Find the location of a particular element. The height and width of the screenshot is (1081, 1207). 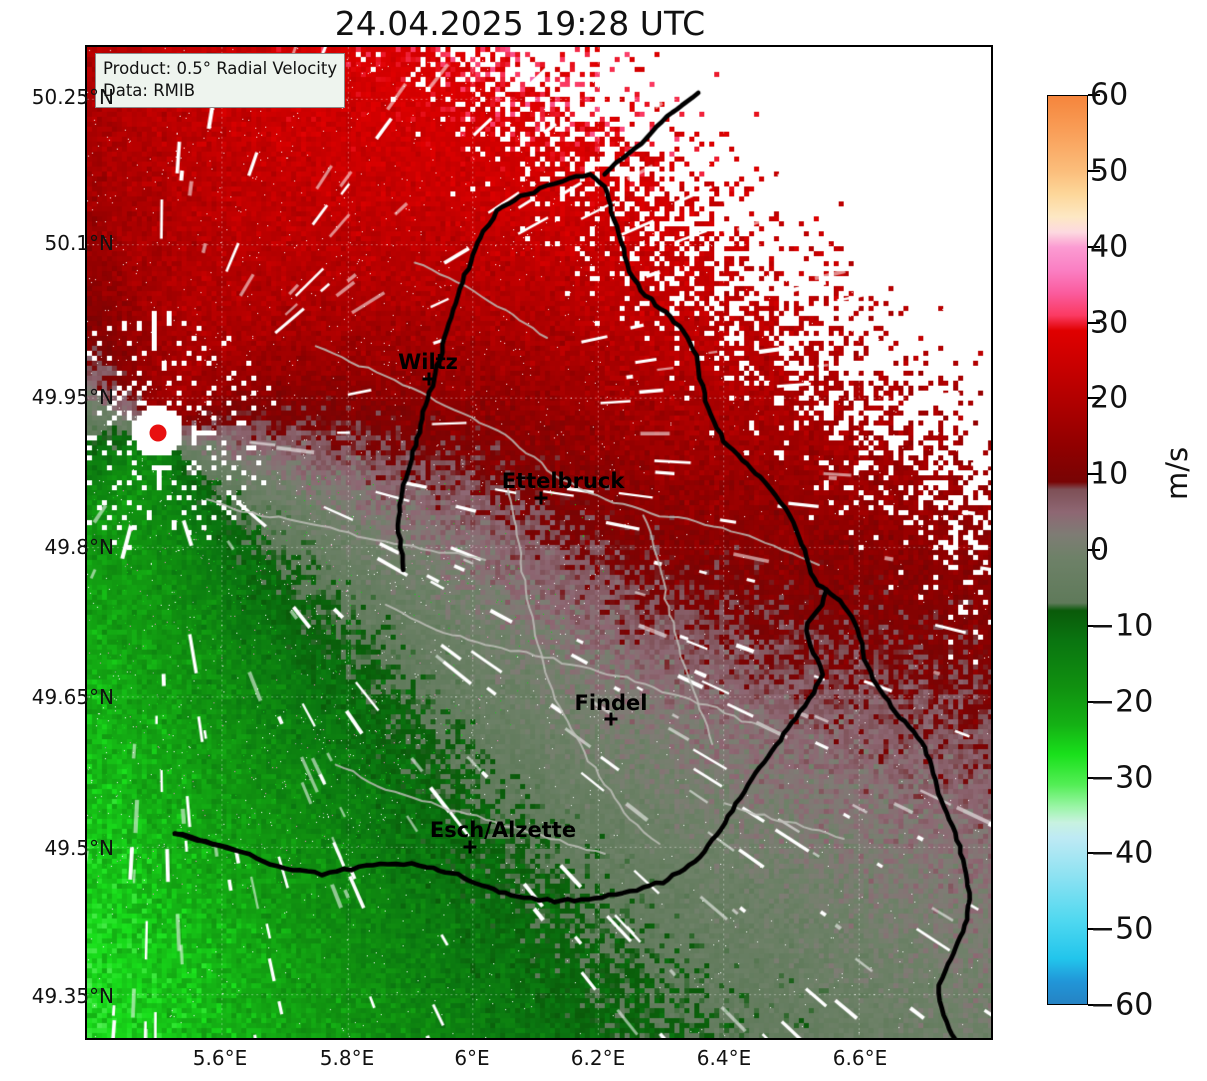

lat-tick-5: 49.5°N is located at coordinates (79, 848).